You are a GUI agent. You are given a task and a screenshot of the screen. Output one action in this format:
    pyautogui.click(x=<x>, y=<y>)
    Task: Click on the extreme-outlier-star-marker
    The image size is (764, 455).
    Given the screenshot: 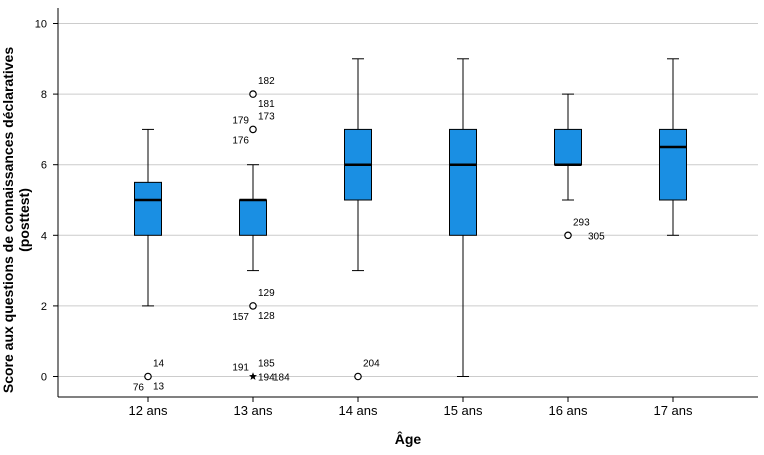 What is the action you would take?
    pyautogui.click(x=253, y=376)
    